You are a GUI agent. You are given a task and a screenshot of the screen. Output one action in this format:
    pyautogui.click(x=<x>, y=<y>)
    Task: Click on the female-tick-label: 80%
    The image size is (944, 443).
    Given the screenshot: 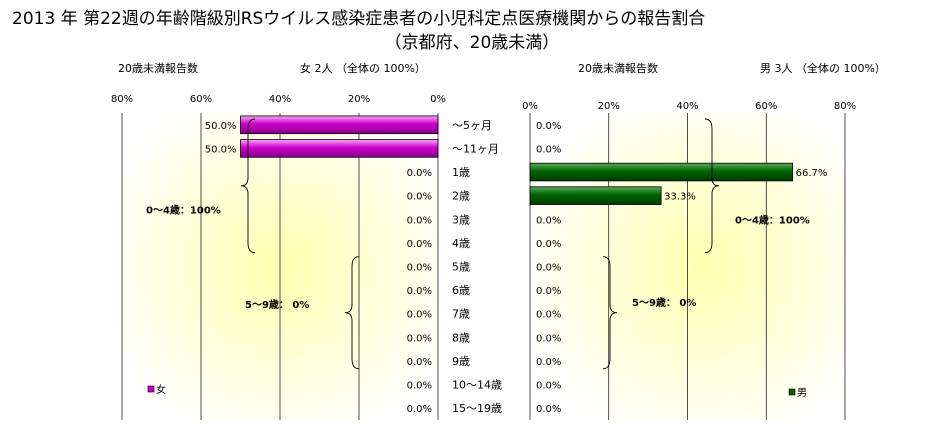 What is the action you would take?
    pyautogui.click(x=122, y=99)
    